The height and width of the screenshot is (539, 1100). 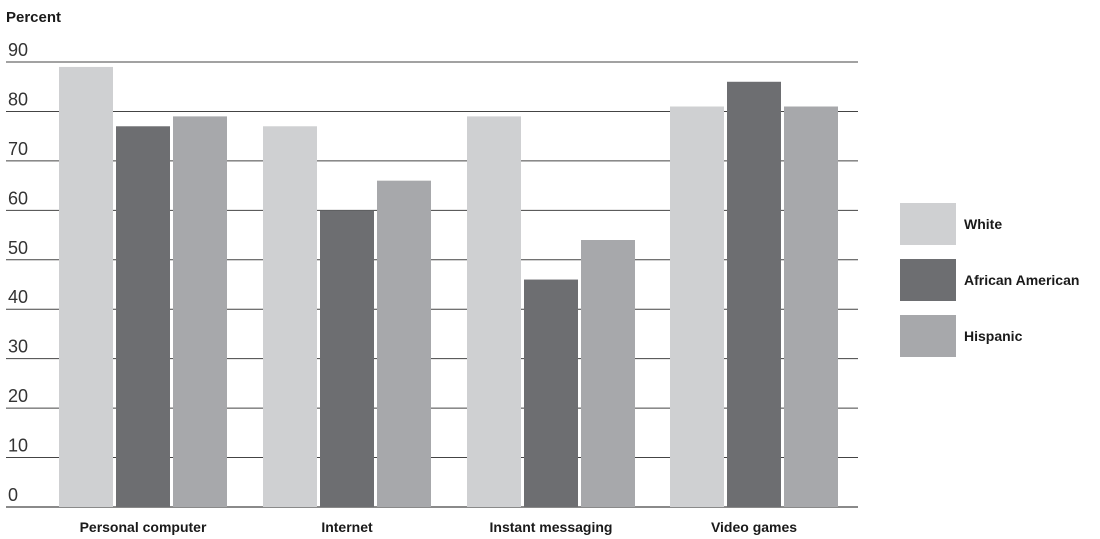 What do you see at coordinates (347, 527) in the screenshot?
I see `category-label: Internet` at bounding box center [347, 527].